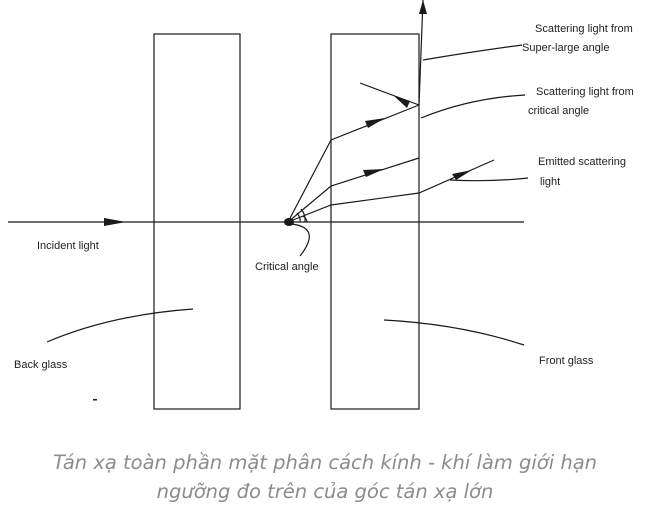 Image resolution: width=650 pixels, height=522 pixels. What do you see at coordinates (325, 491) in the screenshot?
I see `caption-line-2: ngưỡng đo trên của góc tán xạ lớn` at bounding box center [325, 491].